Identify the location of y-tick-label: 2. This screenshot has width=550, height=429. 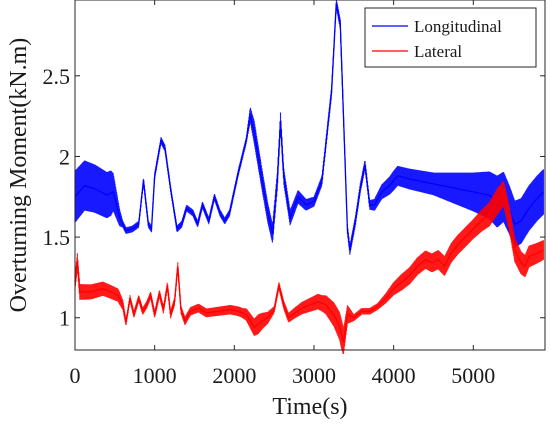
(64, 156).